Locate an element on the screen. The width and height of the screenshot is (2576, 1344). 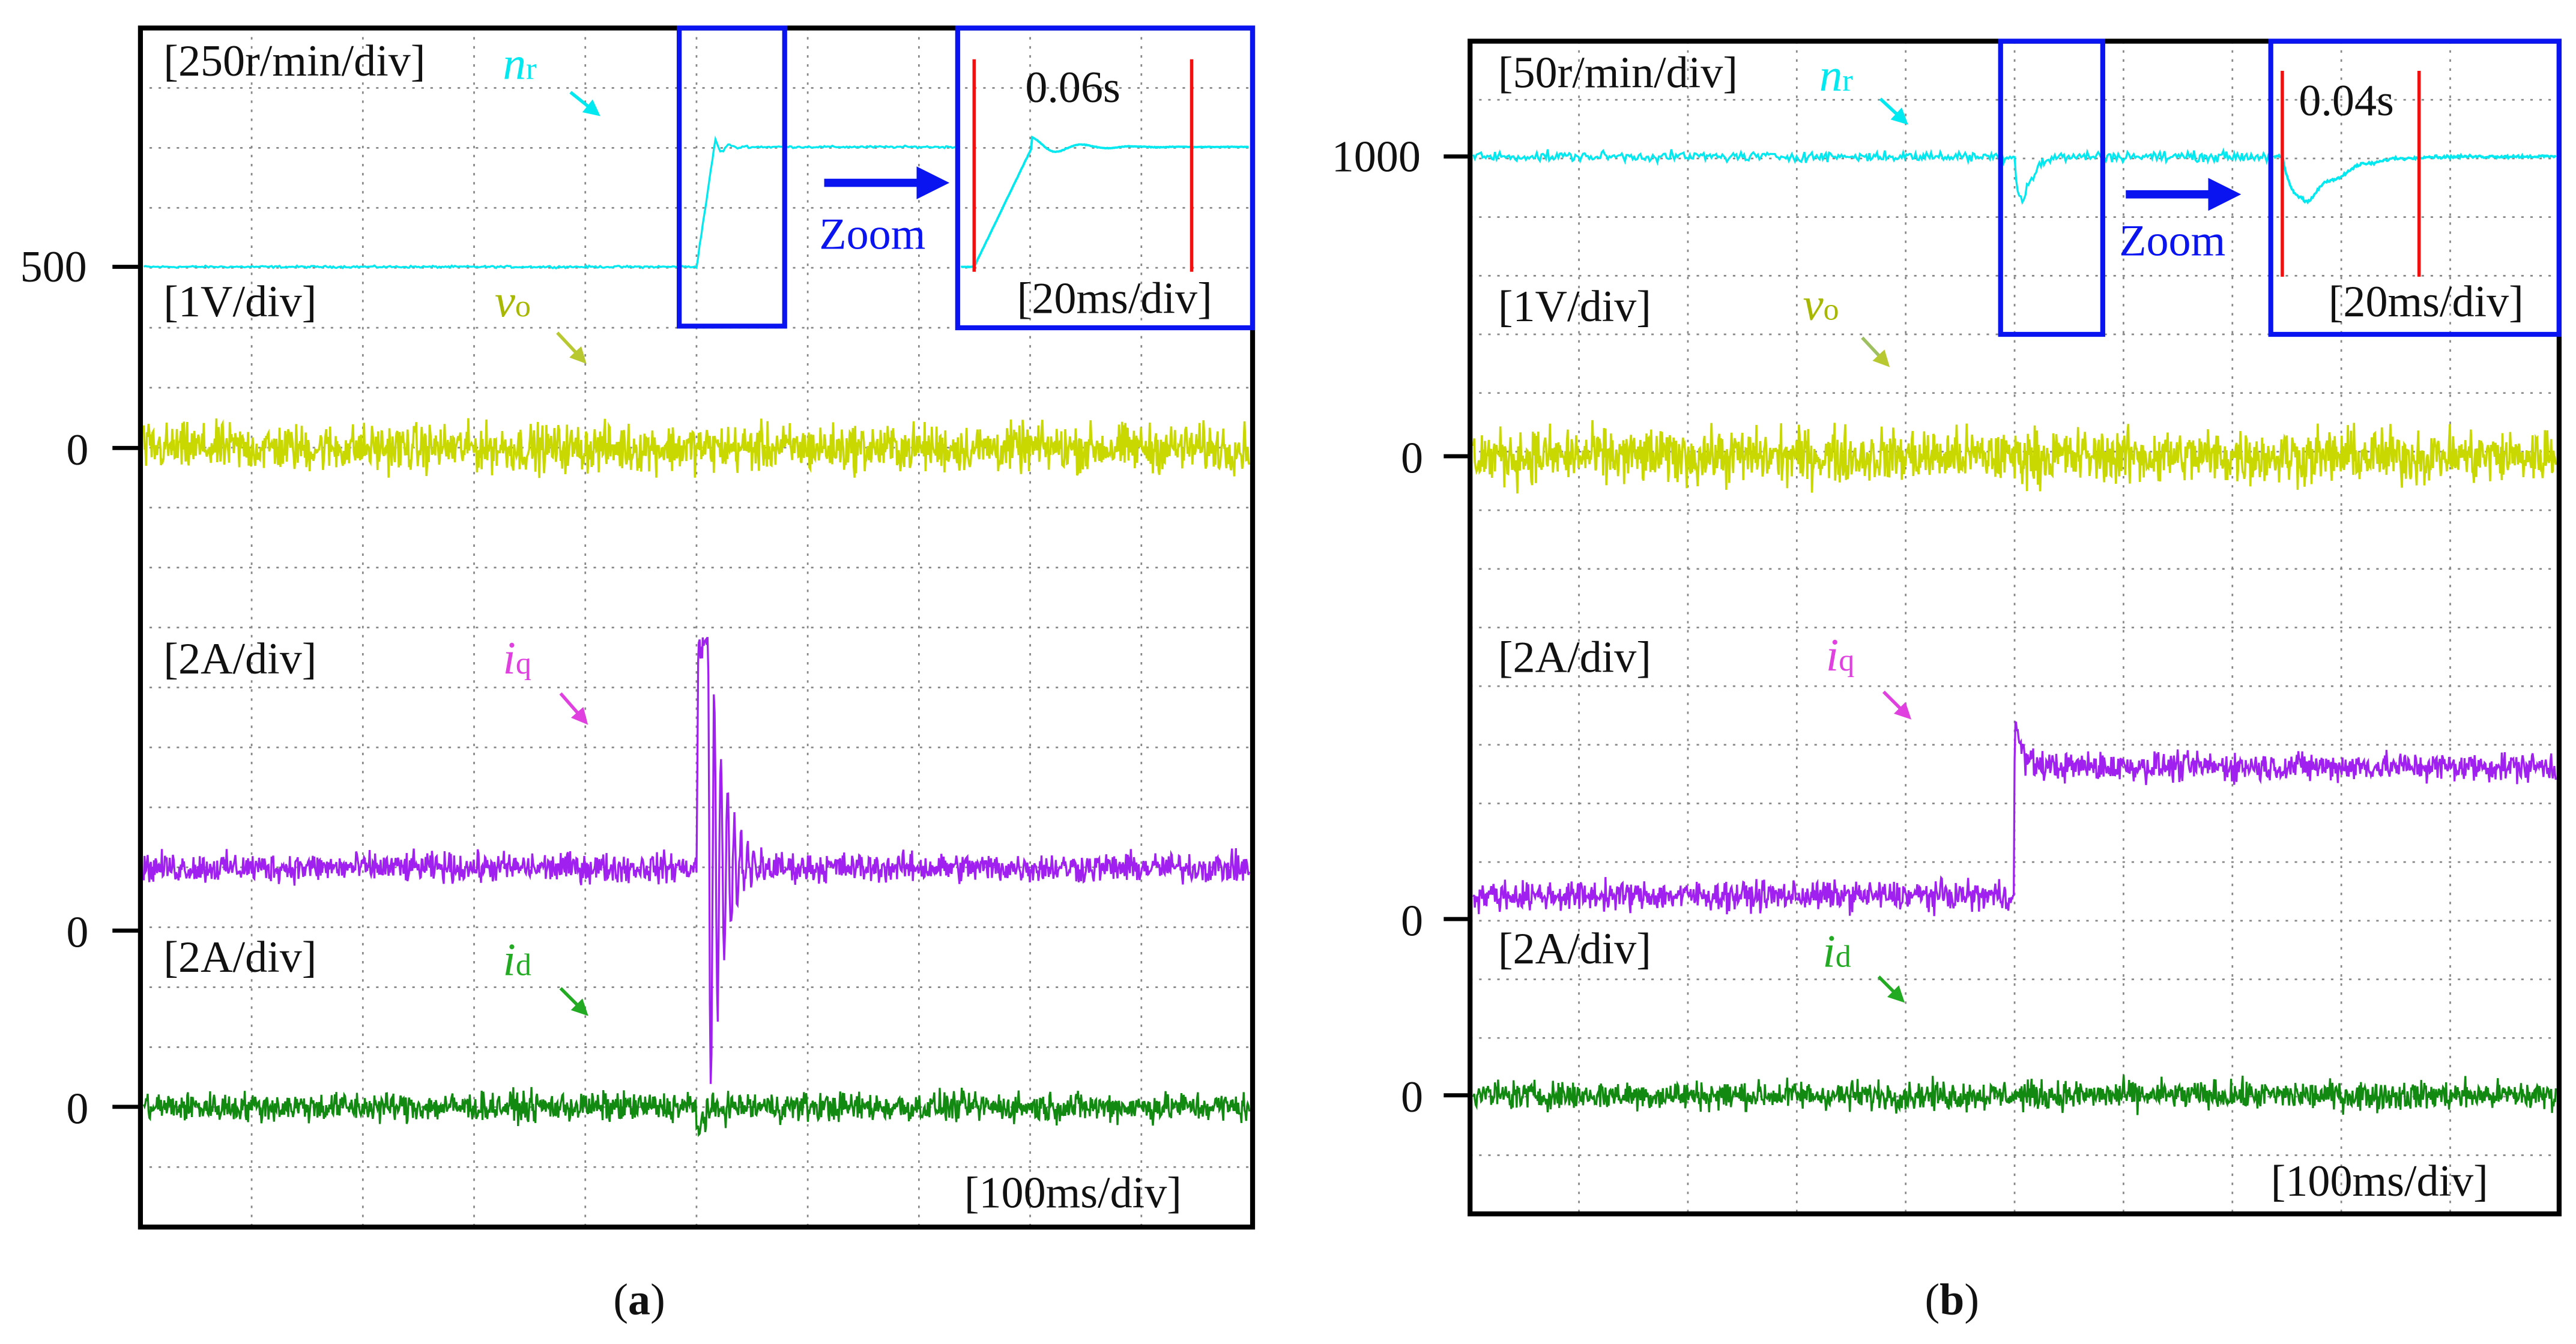
zoom-interval: 0.06s is located at coordinates (1072, 87).